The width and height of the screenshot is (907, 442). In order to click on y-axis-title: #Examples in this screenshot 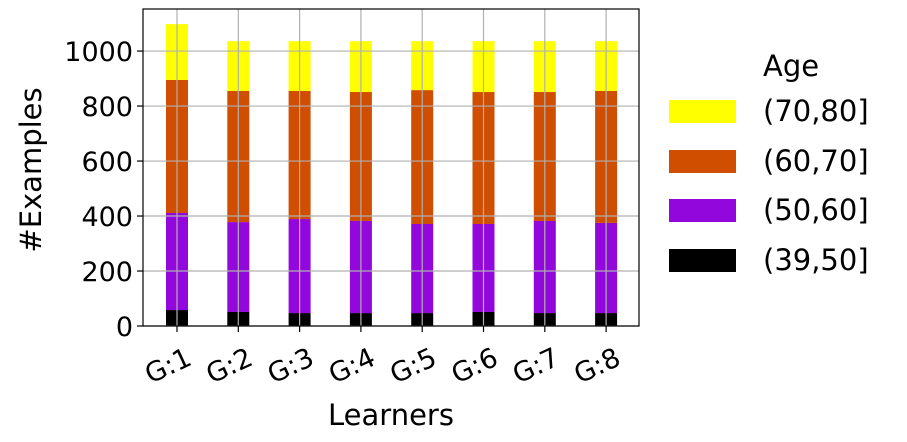, I will do `click(31, 169)`.